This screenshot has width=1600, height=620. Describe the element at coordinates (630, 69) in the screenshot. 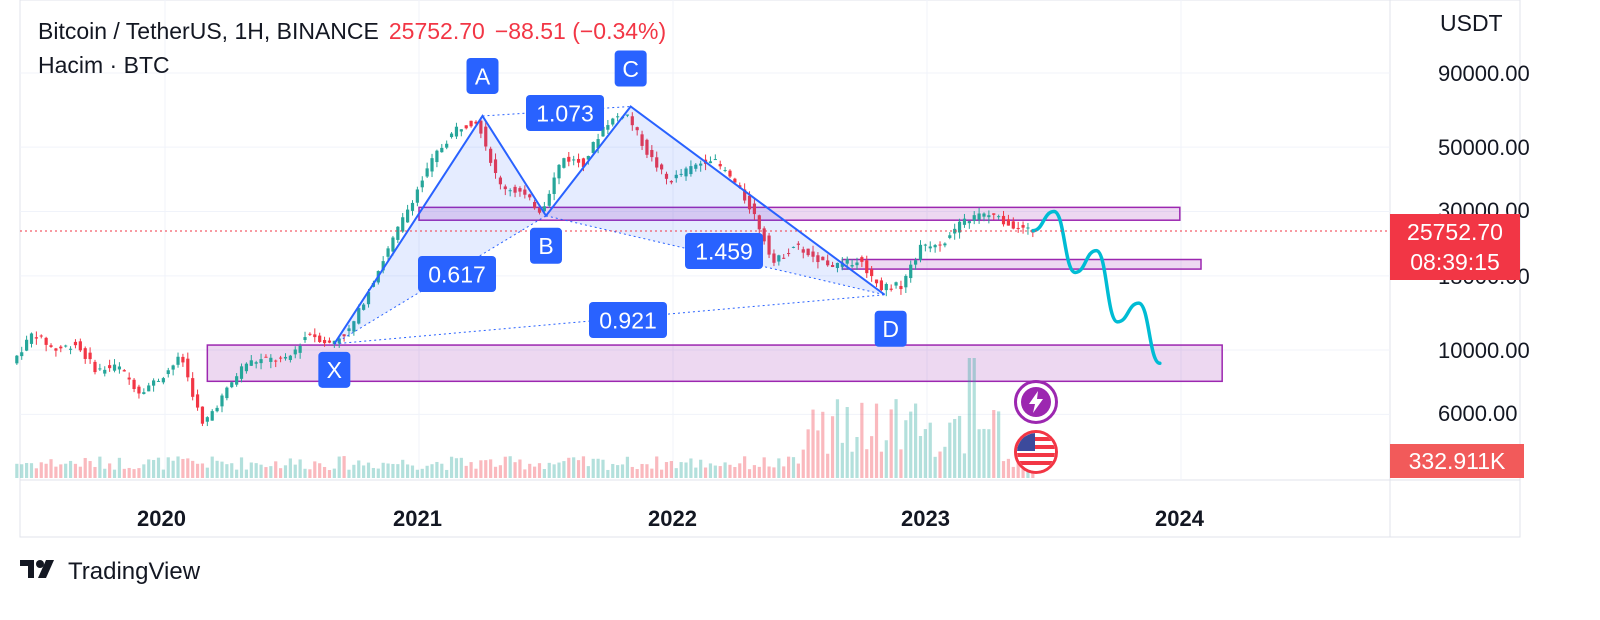

I see `point-label-c: C` at that location.